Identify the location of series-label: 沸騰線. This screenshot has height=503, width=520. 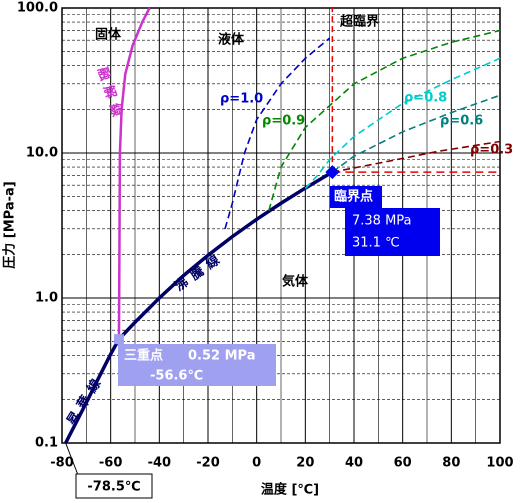
(200, 272).